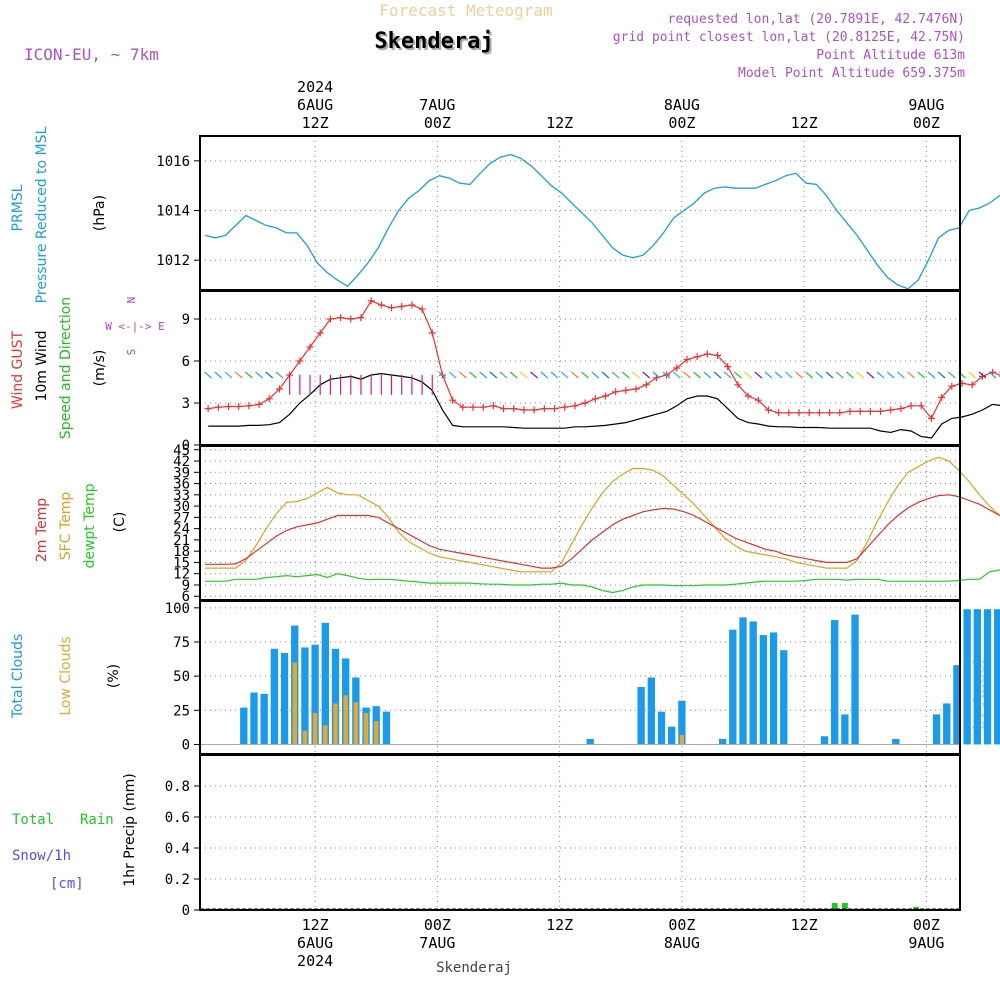 This screenshot has width=1000, height=1000. Describe the element at coordinates (131, 352) in the screenshot. I see `compass-s: S` at that location.